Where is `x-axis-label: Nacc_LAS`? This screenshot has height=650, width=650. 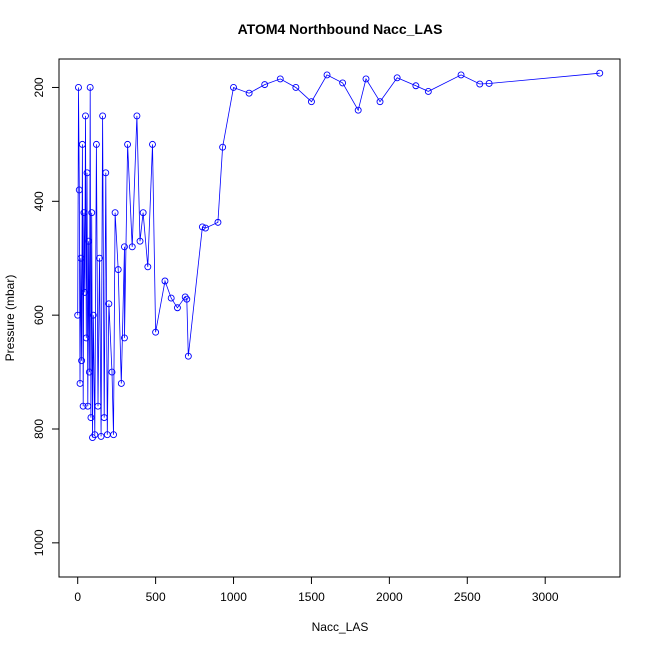
x-axis-label: Nacc_LAS is located at coordinates (340, 627).